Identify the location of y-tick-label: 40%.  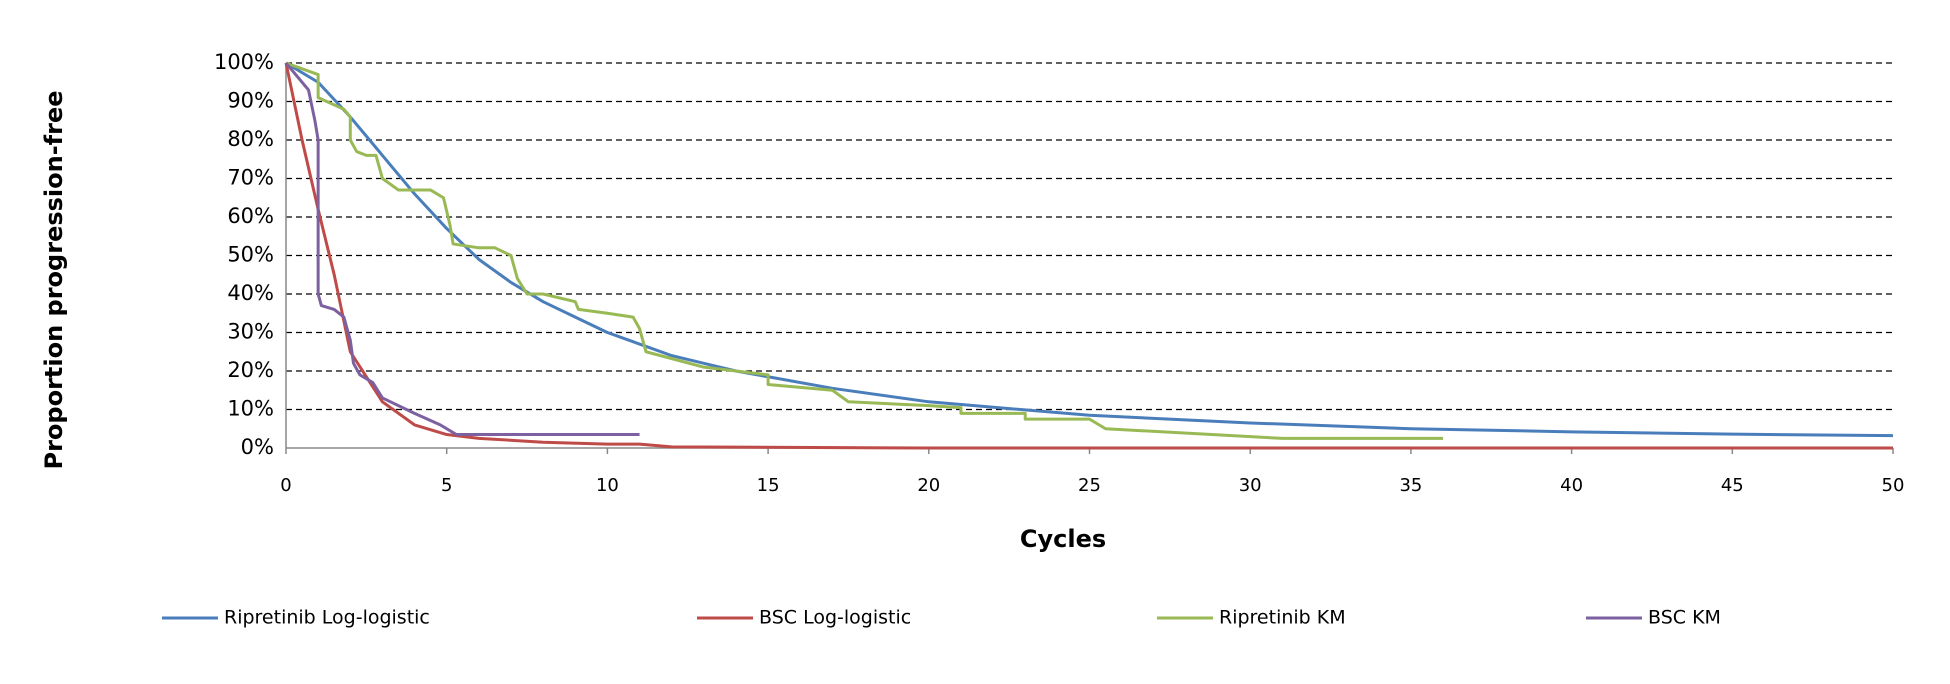
(250, 293).